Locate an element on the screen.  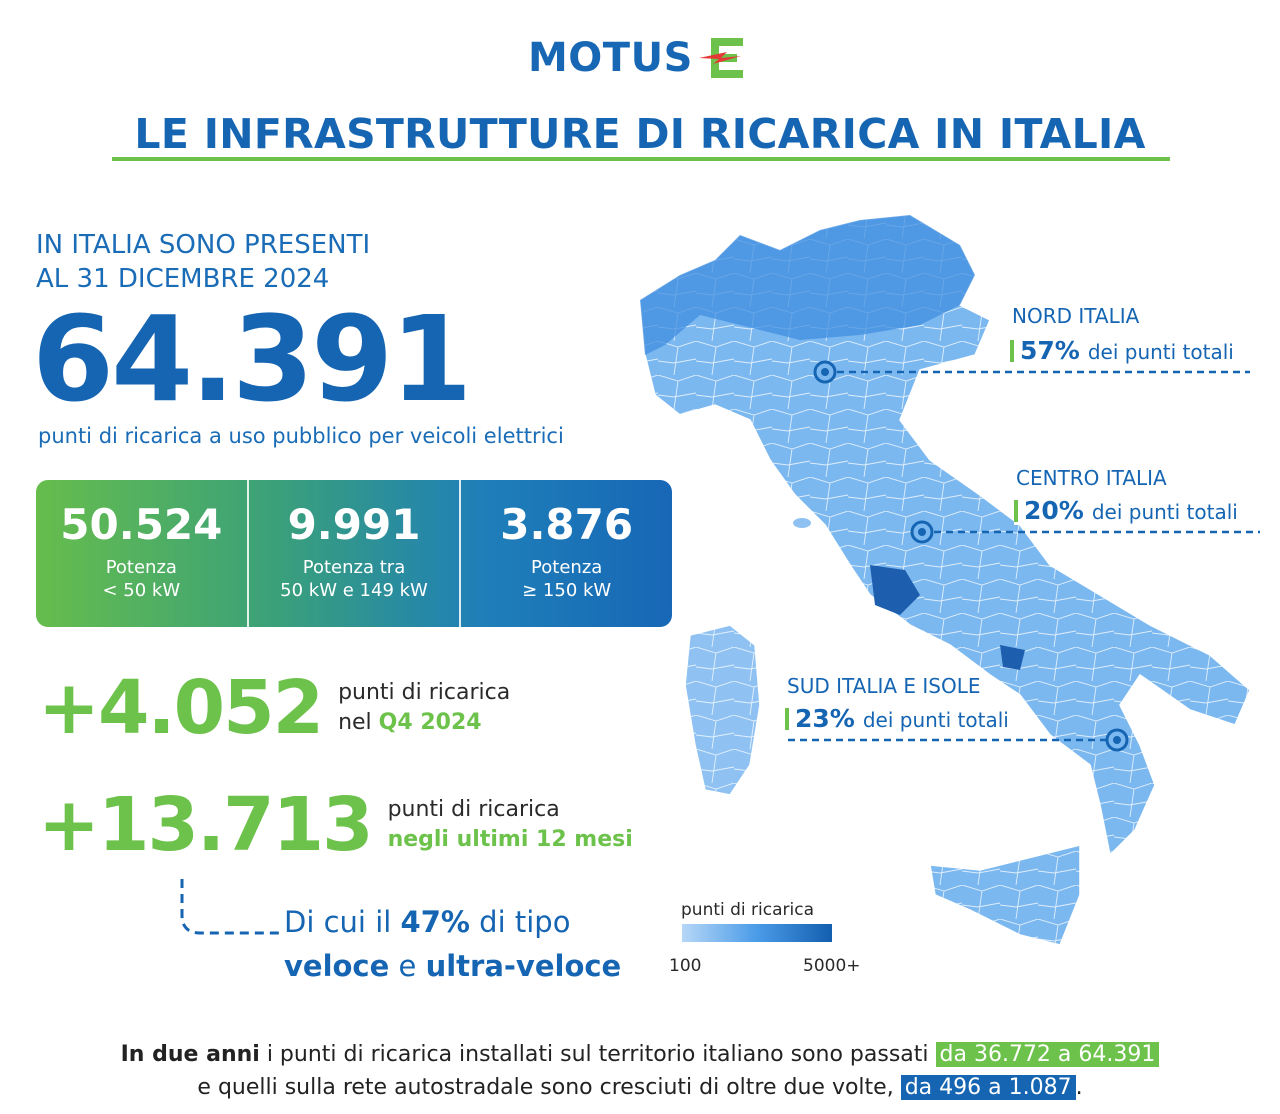
footer-end: . is located at coordinates (1079, 1087).